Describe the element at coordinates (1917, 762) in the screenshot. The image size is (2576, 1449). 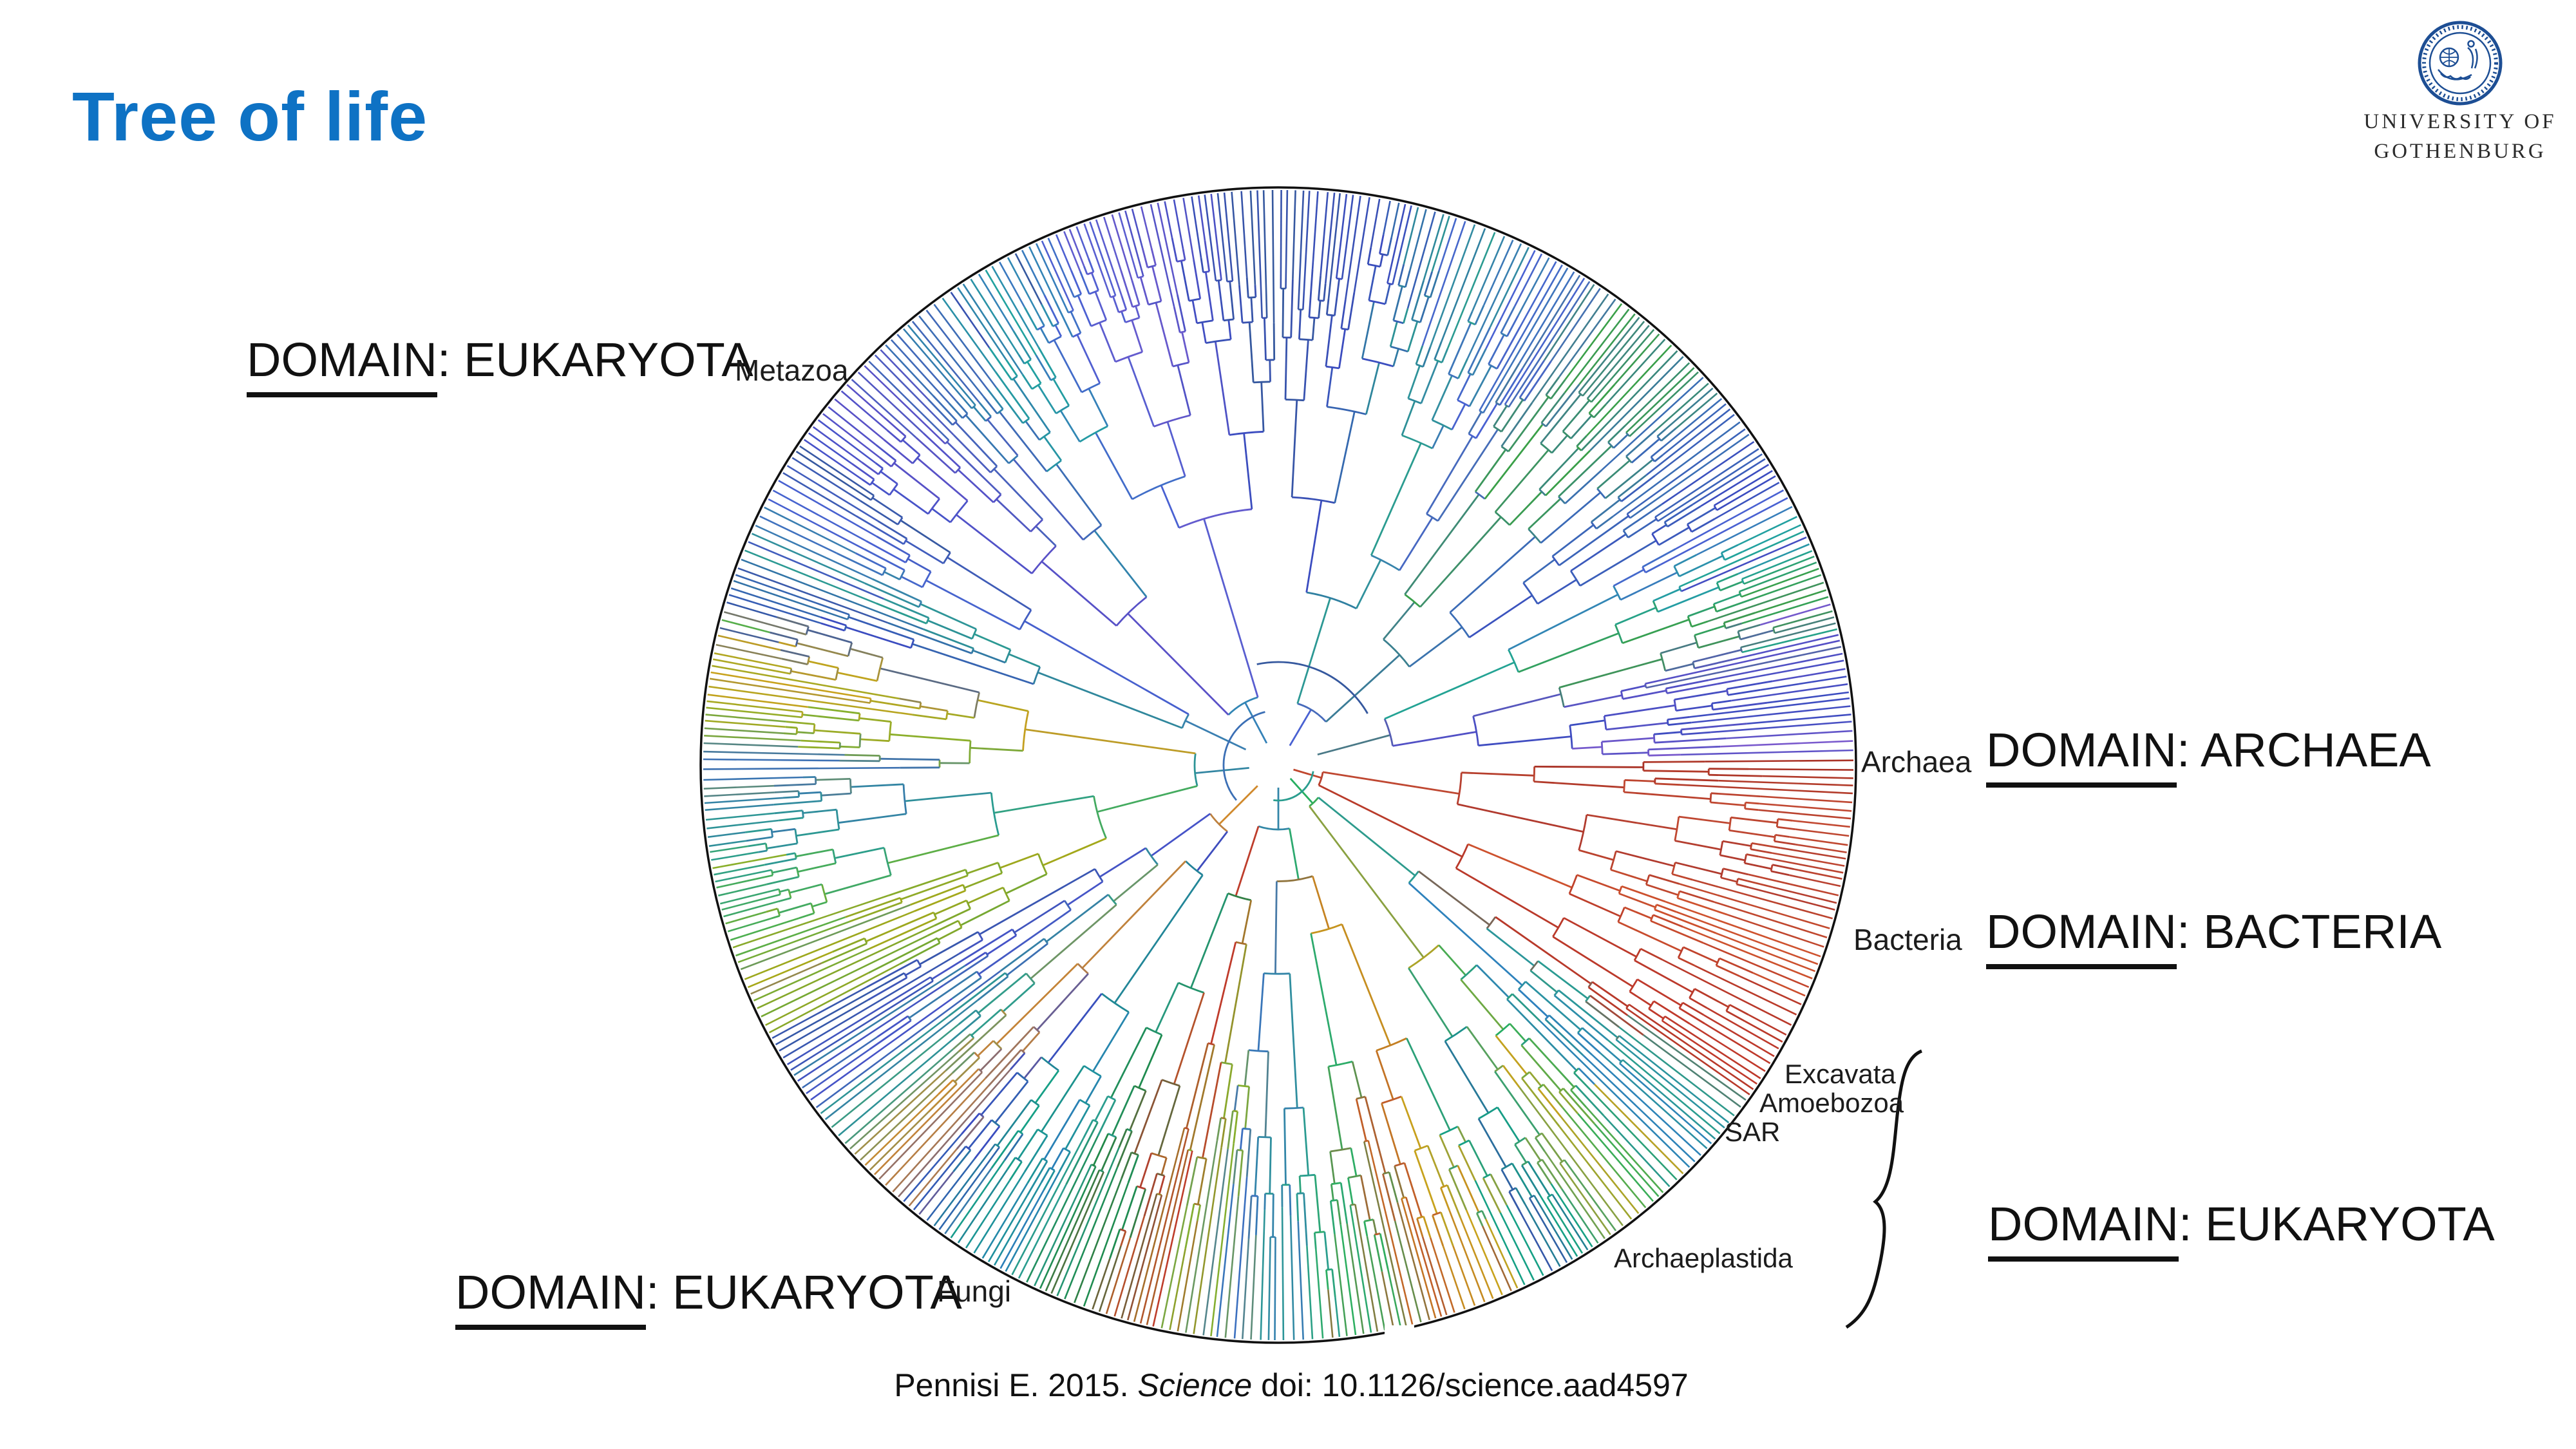
I see `clade-label-archaea: Archaea` at that location.